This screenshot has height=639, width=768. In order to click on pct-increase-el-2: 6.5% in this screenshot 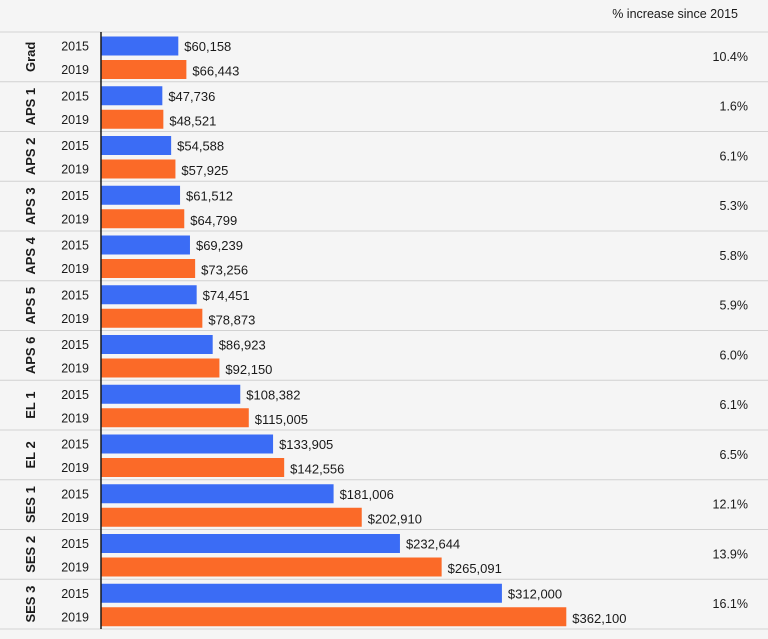, I will do `click(734, 455)`.